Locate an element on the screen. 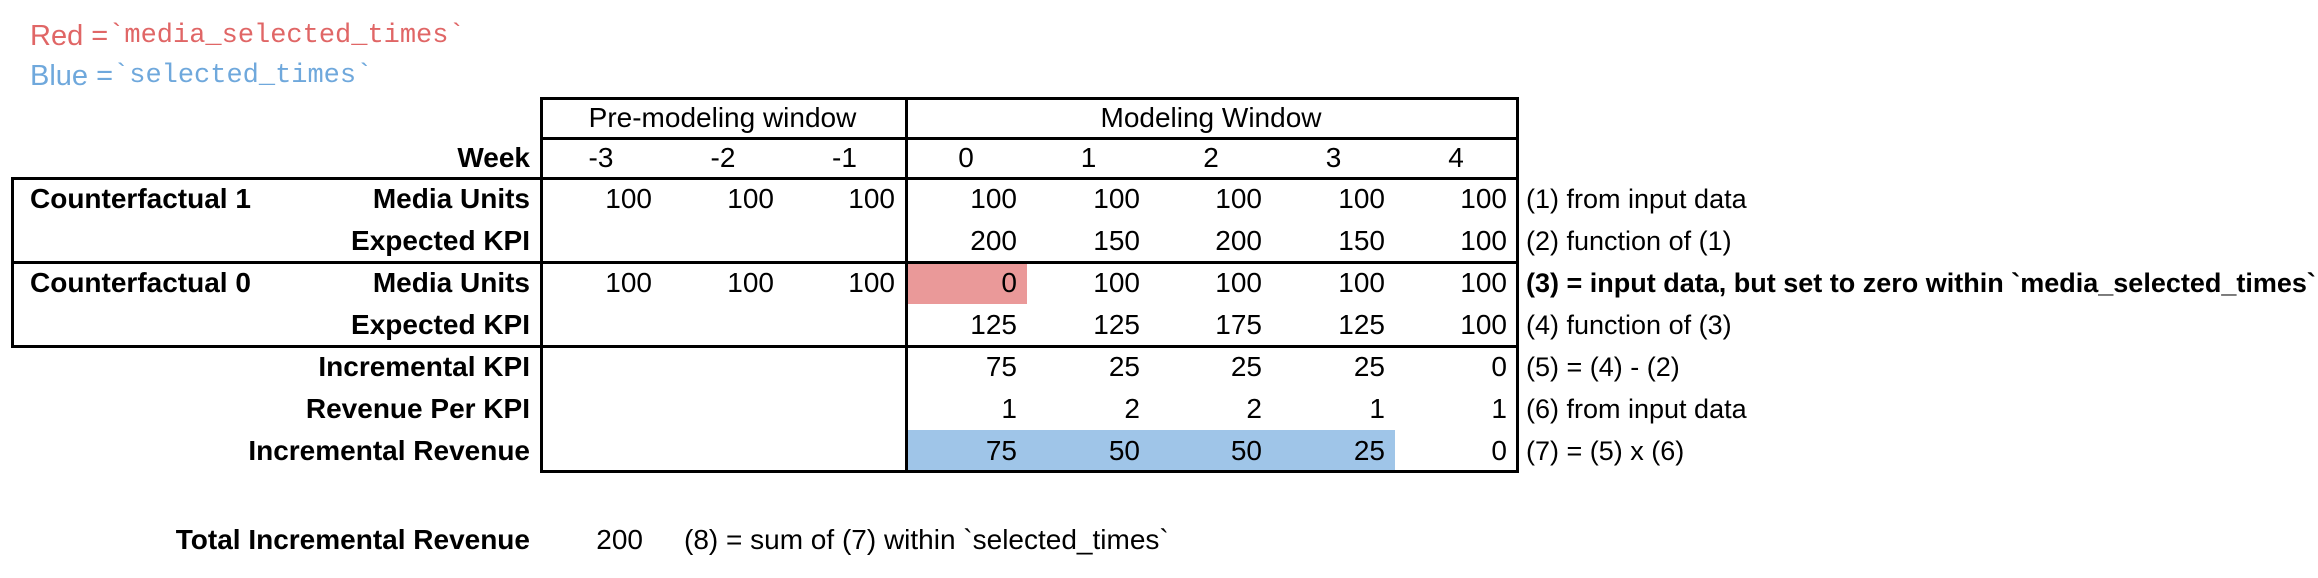  legend-red-line: Red = `media_selected_times` is located at coordinates (247, 36).